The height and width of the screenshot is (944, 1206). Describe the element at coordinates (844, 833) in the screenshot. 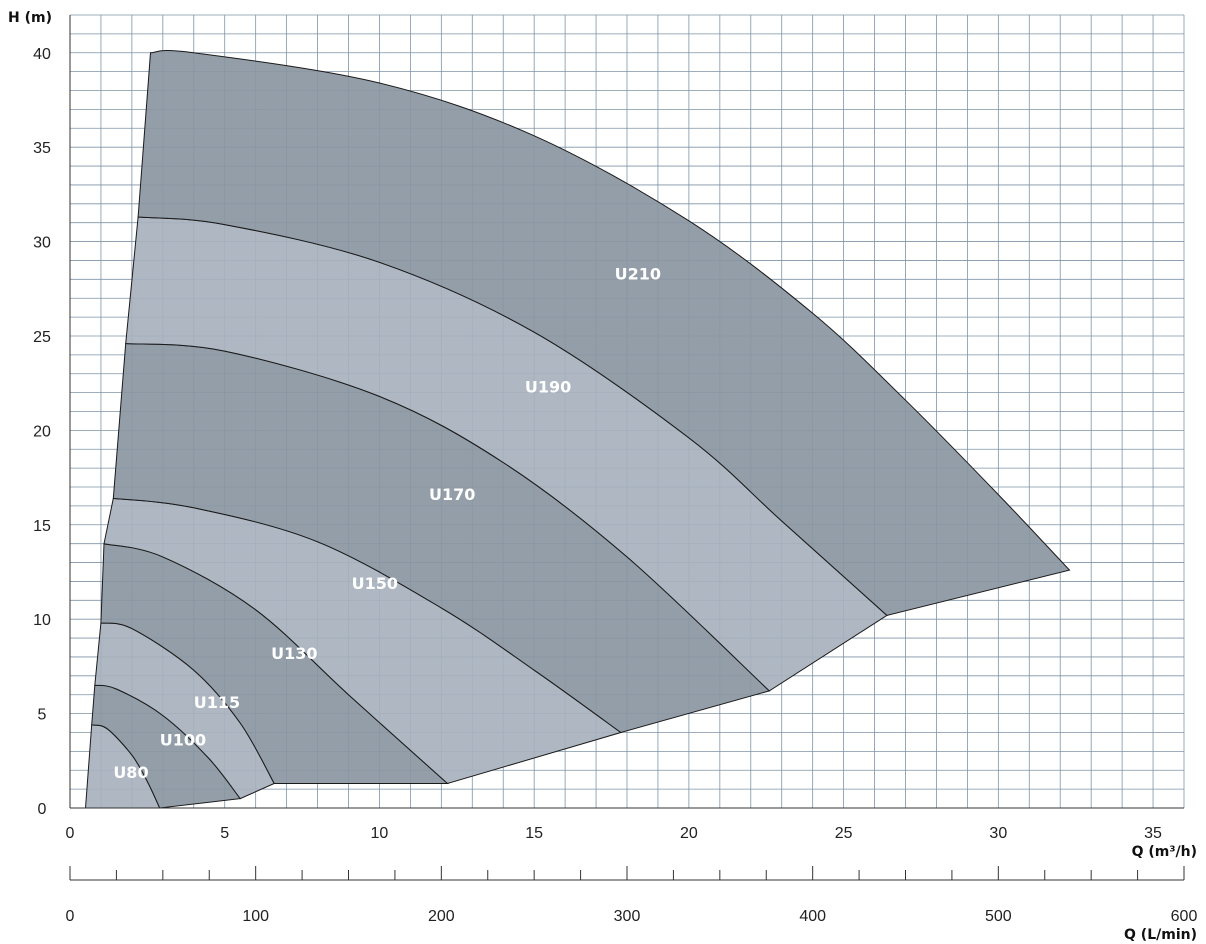

I see `x-tick-label: 25` at that location.